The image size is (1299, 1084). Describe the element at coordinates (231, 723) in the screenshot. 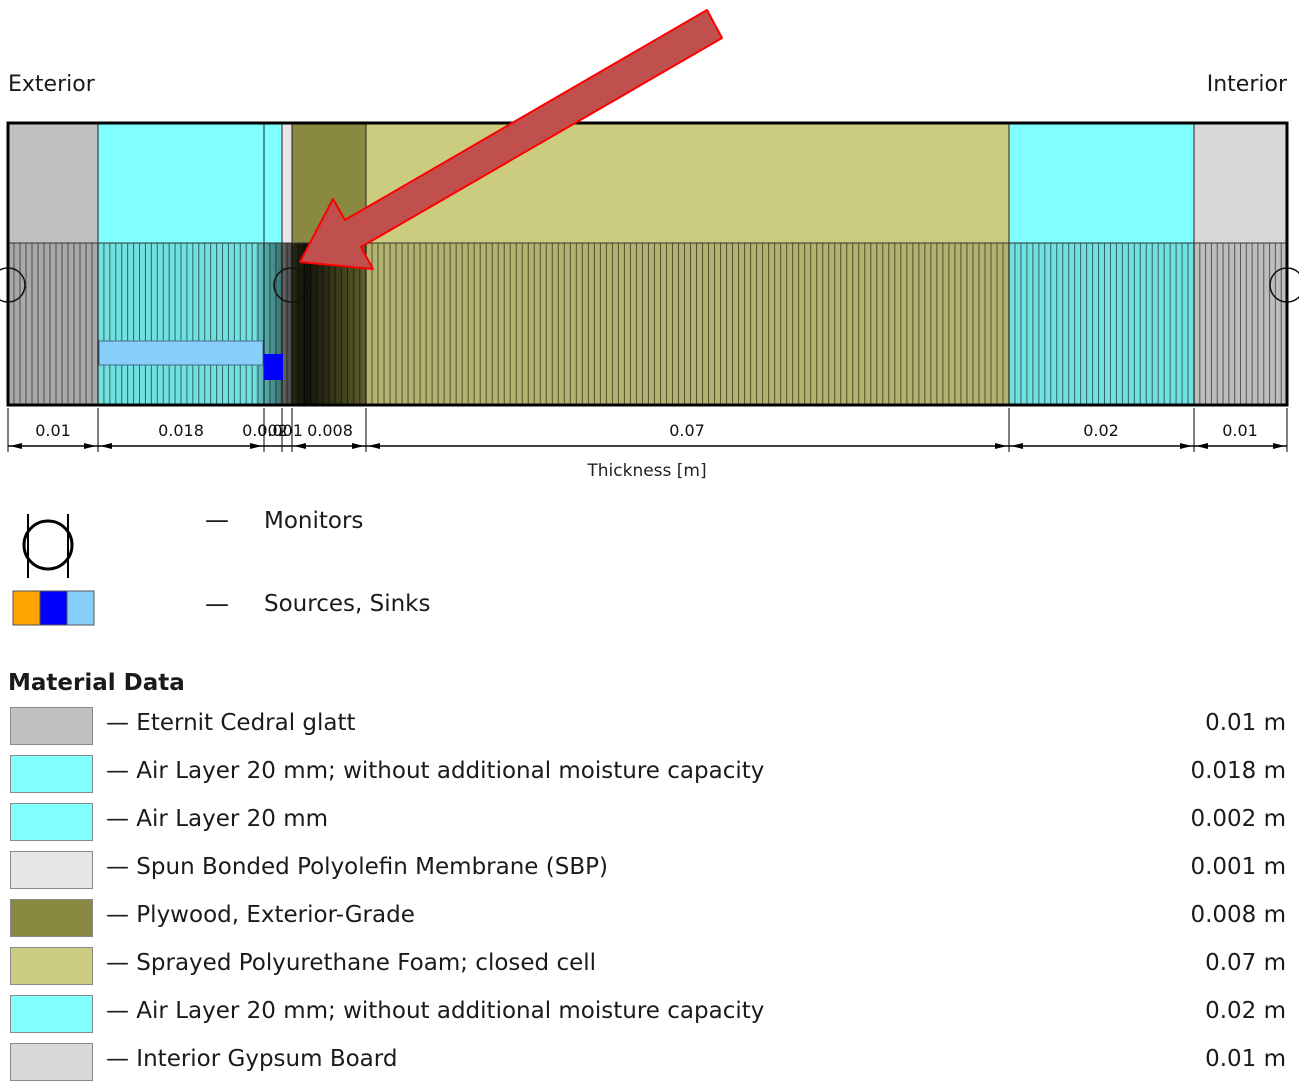

I see `material-name: — Eternit Cedral glatt` at that location.